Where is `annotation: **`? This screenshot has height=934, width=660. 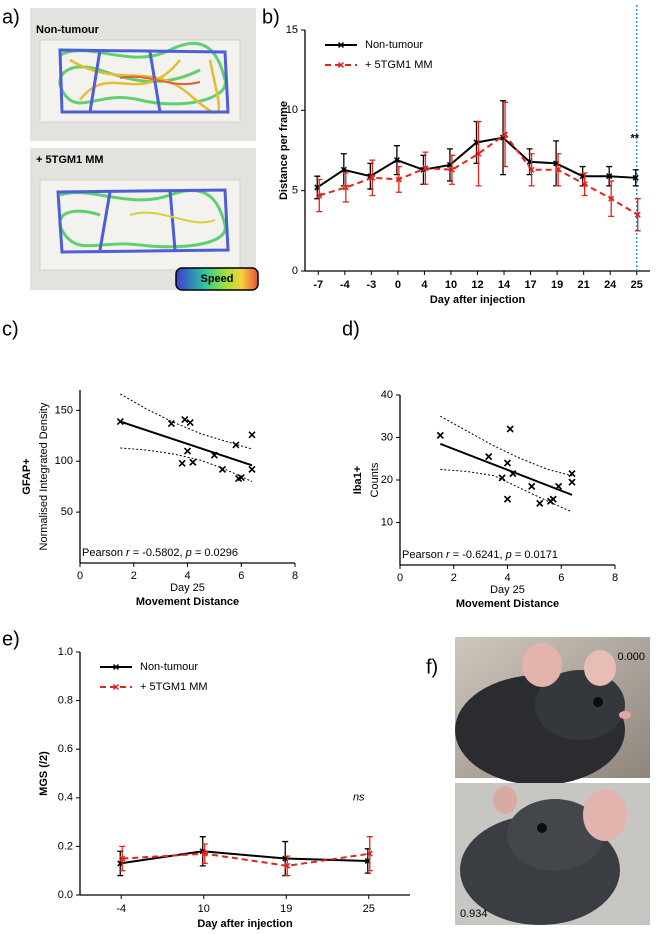 annotation: ** is located at coordinates (634, 138).